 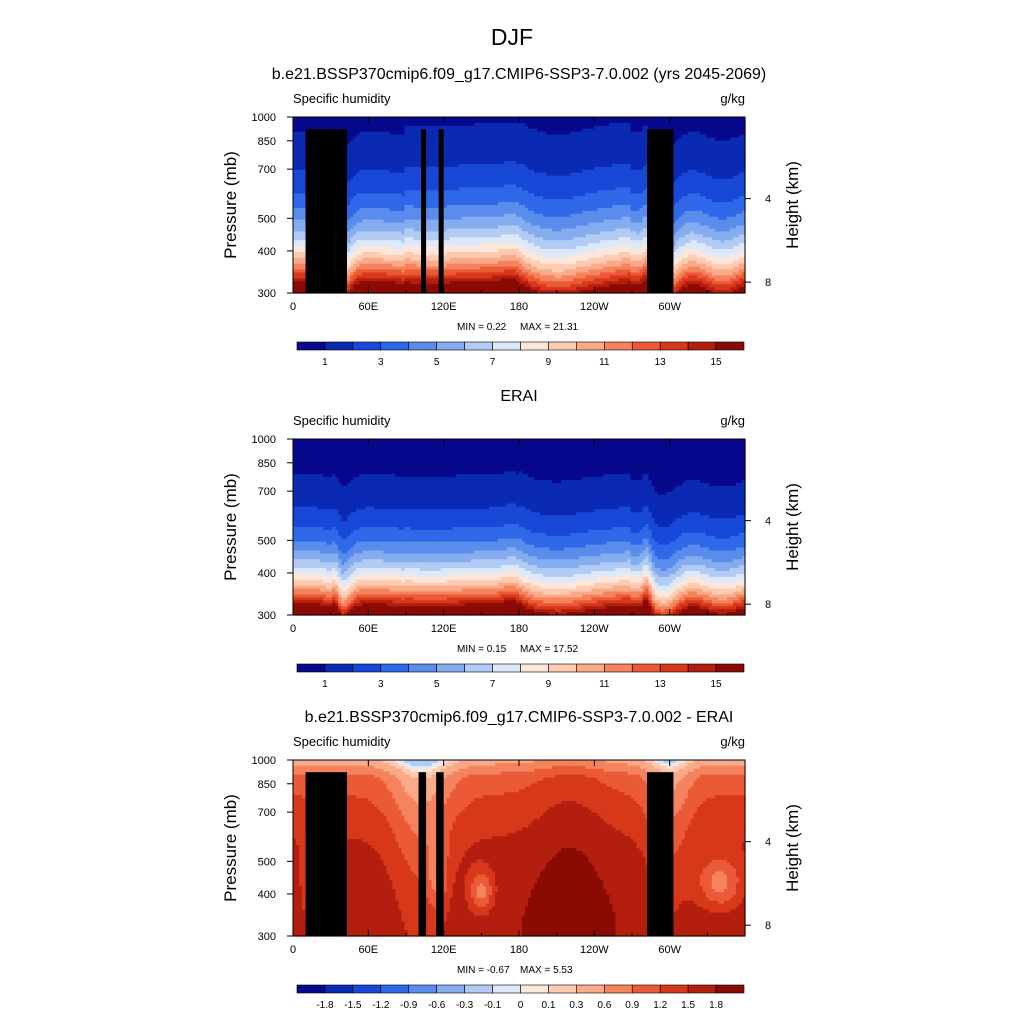 What do you see at coordinates (342, 98) in the screenshot?
I see `variable-label: Specific humidity` at bounding box center [342, 98].